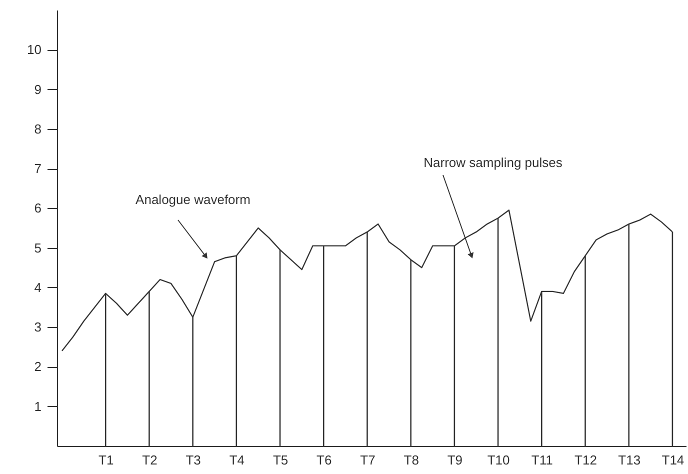 This screenshot has height=474, width=688. What do you see at coordinates (38, 168) in the screenshot?
I see `y-tick-label: 7` at bounding box center [38, 168].